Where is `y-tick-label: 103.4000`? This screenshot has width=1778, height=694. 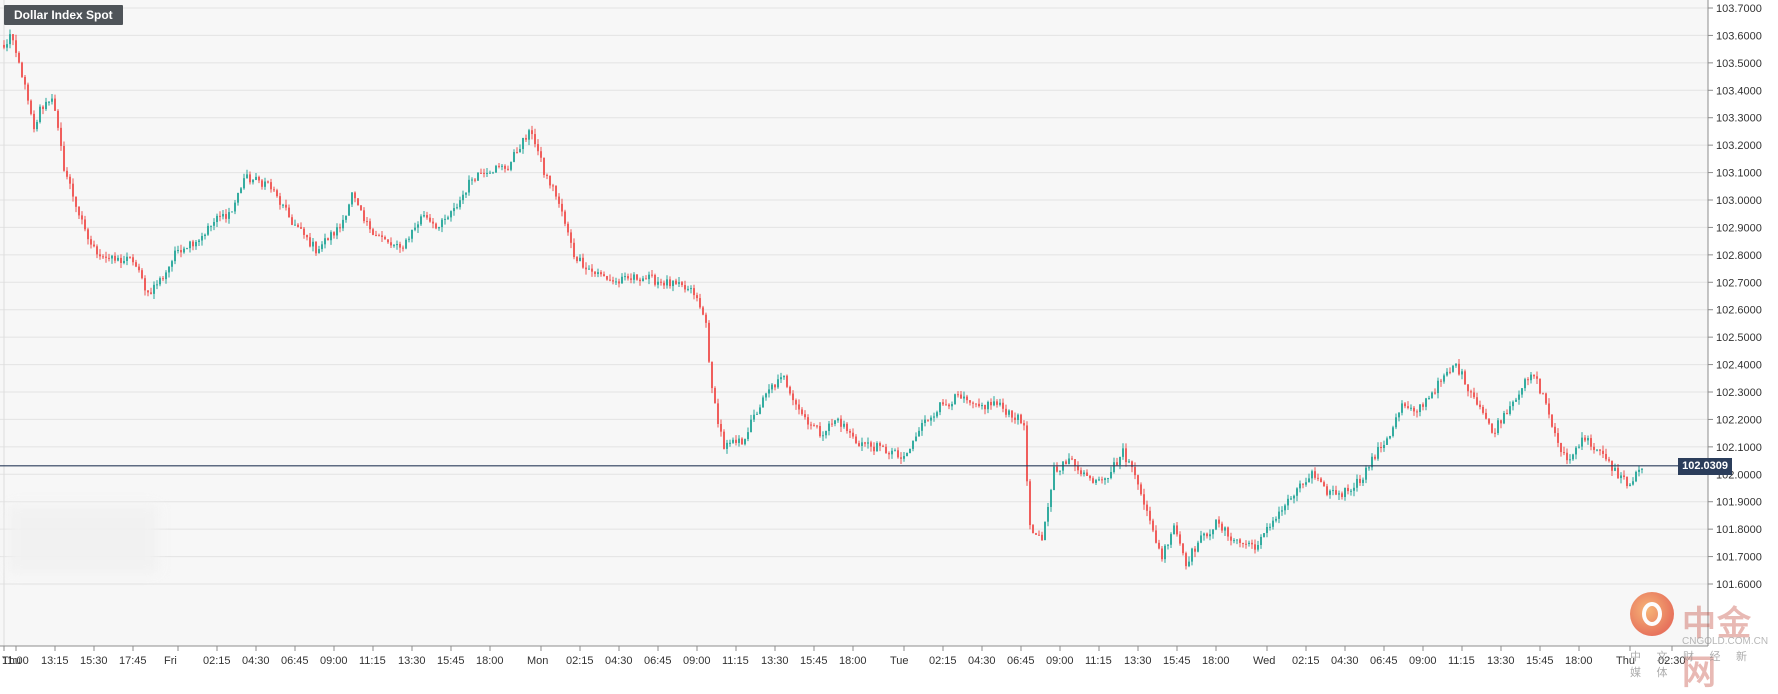 y-tick-label: 103.4000 is located at coordinates (1739, 91).